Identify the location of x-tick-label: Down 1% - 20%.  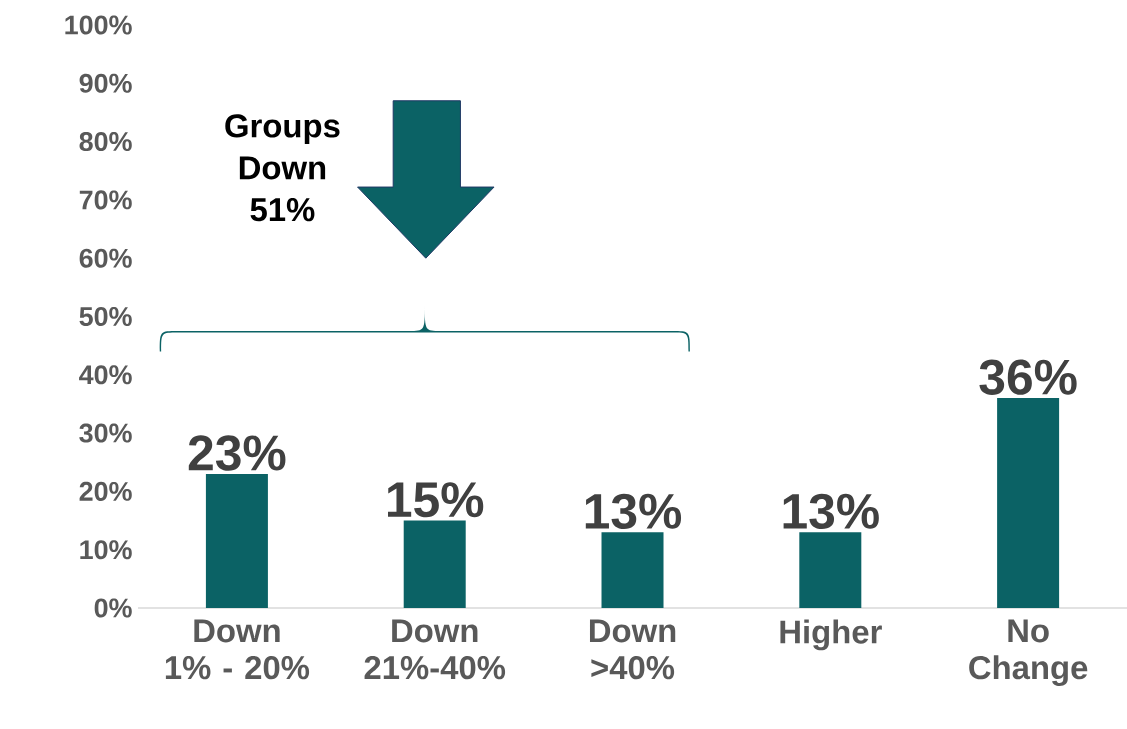
(237, 649).